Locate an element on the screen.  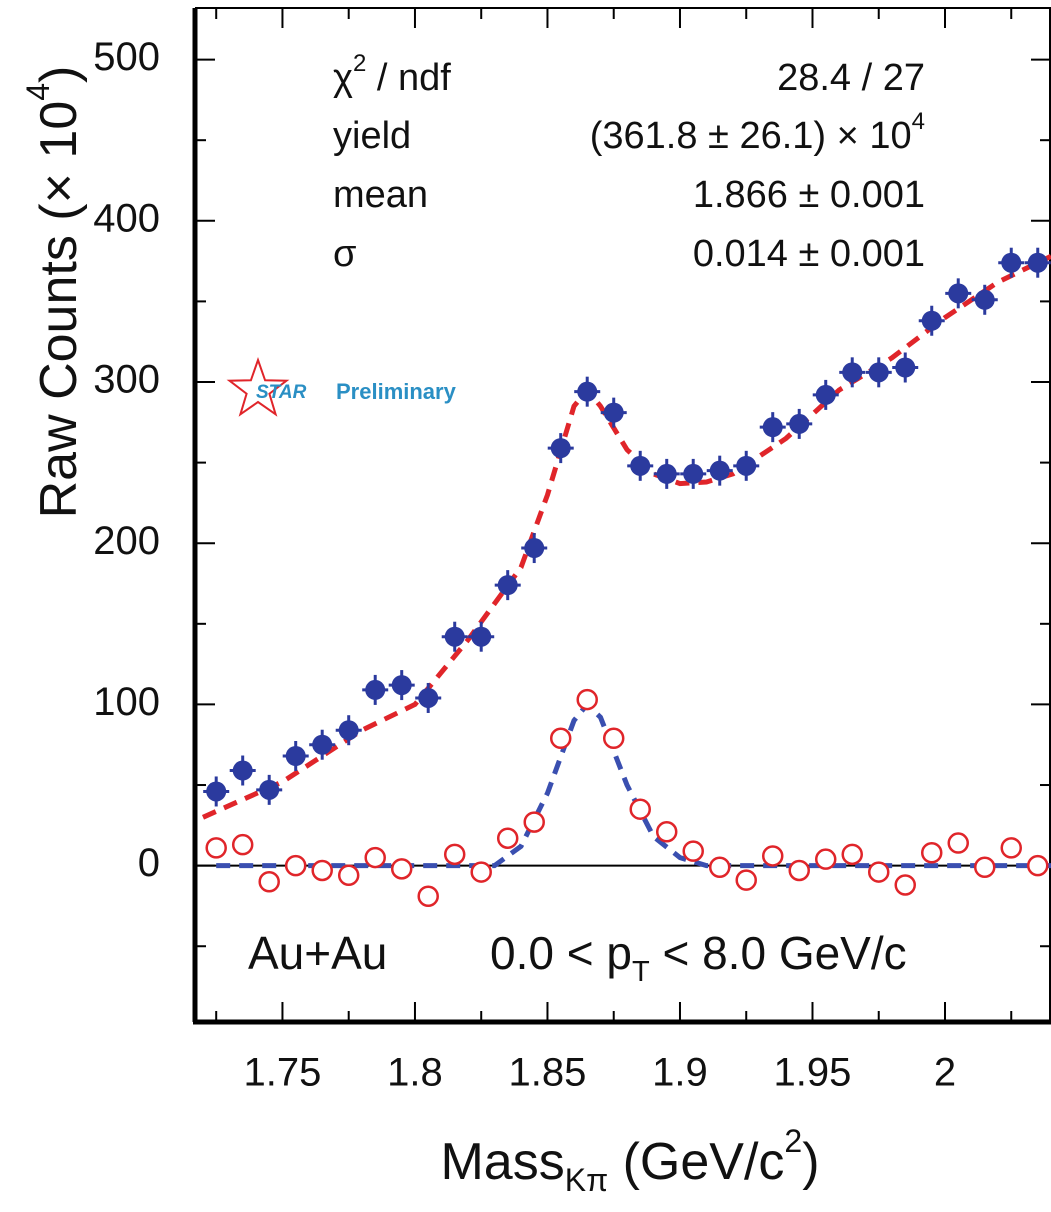
text-part: σ is located at coordinates (344, 254).